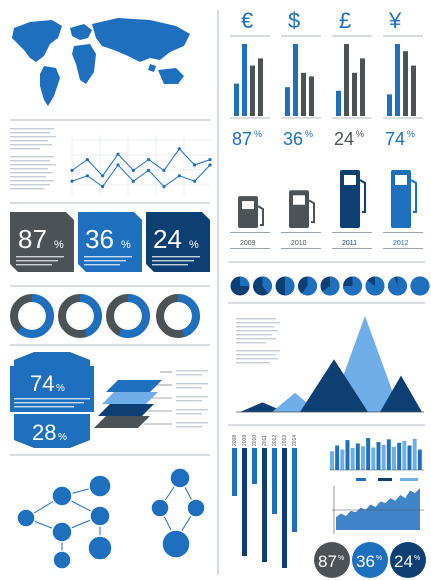  Describe the element at coordinates (128, 316) in the screenshot. I see `donut-arc` at that location.